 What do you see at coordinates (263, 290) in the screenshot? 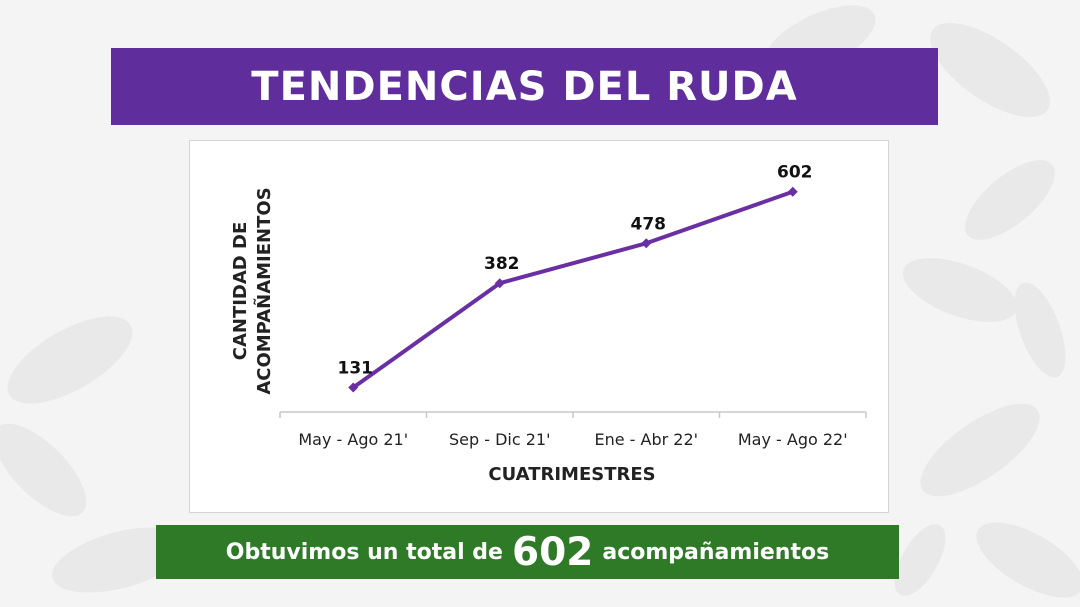
I see `y-axis-title-line-2: ACOMPAÑAMIENTOS` at bounding box center [263, 290].